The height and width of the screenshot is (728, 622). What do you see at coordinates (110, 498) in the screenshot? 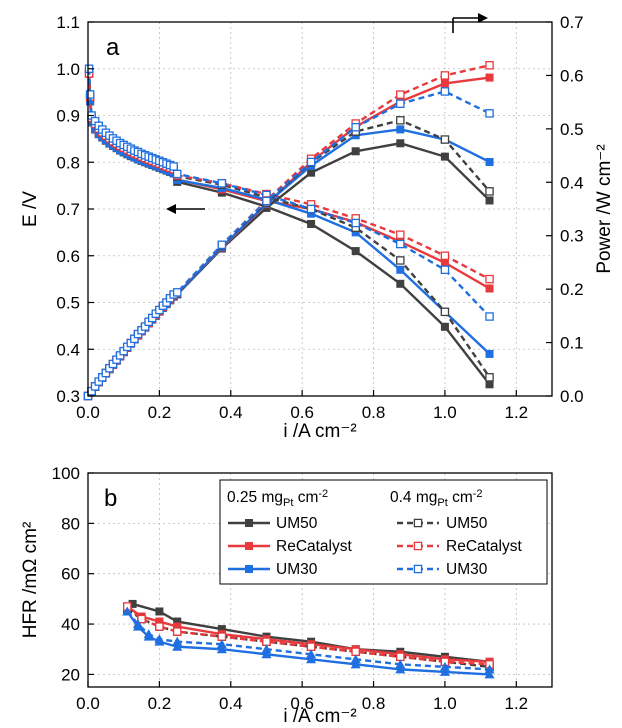
I see `panel-label: b` at bounding box center [110, 498].